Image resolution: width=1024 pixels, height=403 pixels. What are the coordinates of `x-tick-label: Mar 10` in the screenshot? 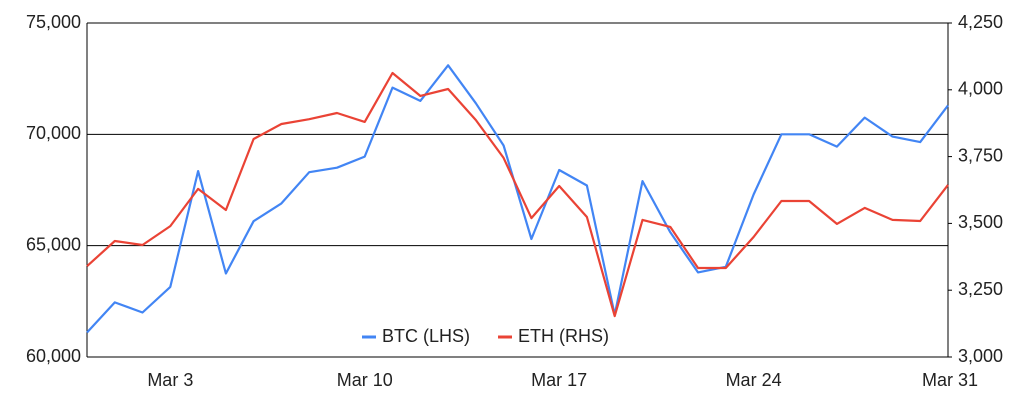 It's located at (365, 380).